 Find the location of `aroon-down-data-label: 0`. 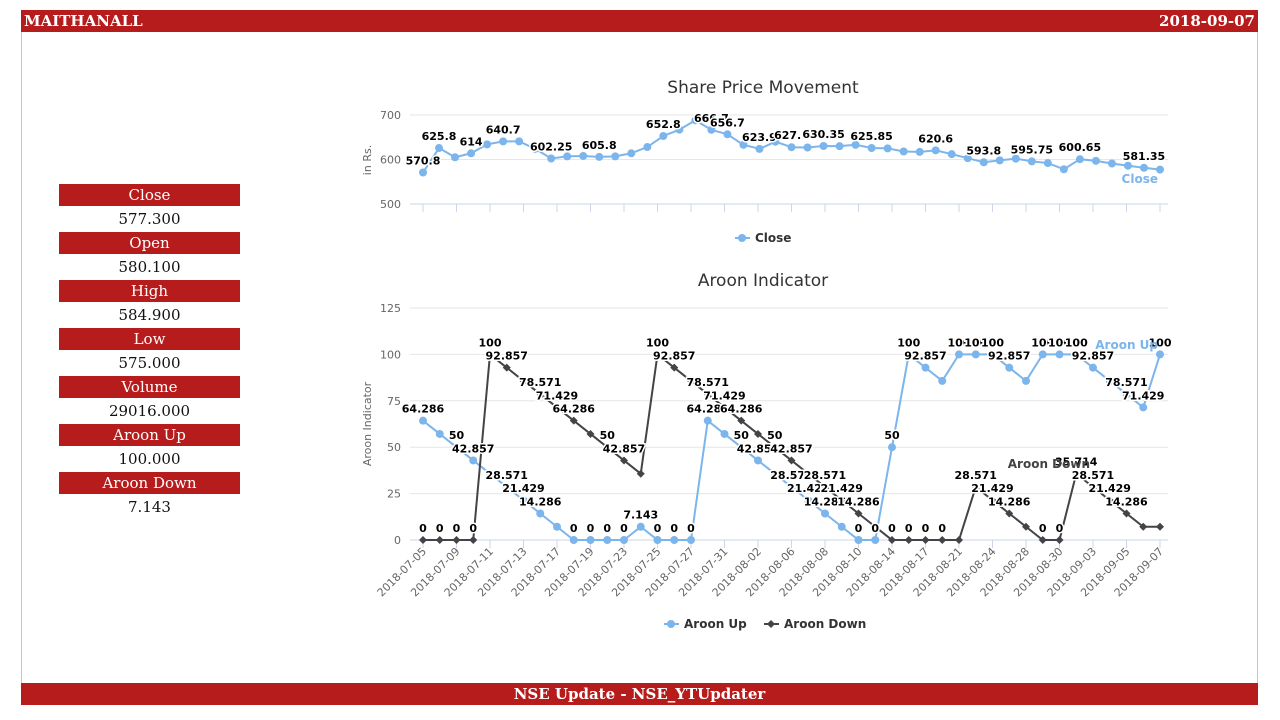

aroon-down-data-label: 0 is located at coordinates (909, 528).